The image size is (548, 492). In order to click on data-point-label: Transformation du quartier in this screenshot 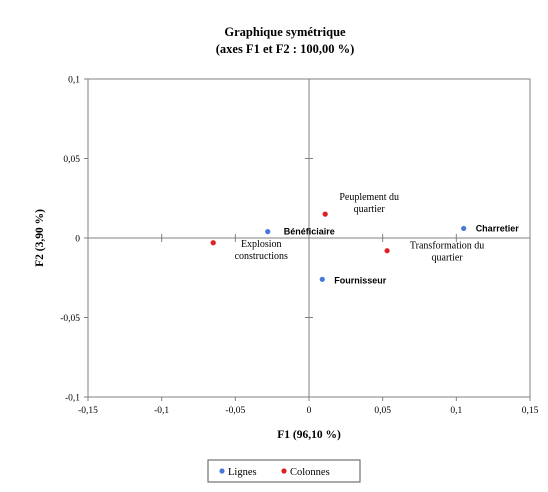, I will do `click(447, 252)`.